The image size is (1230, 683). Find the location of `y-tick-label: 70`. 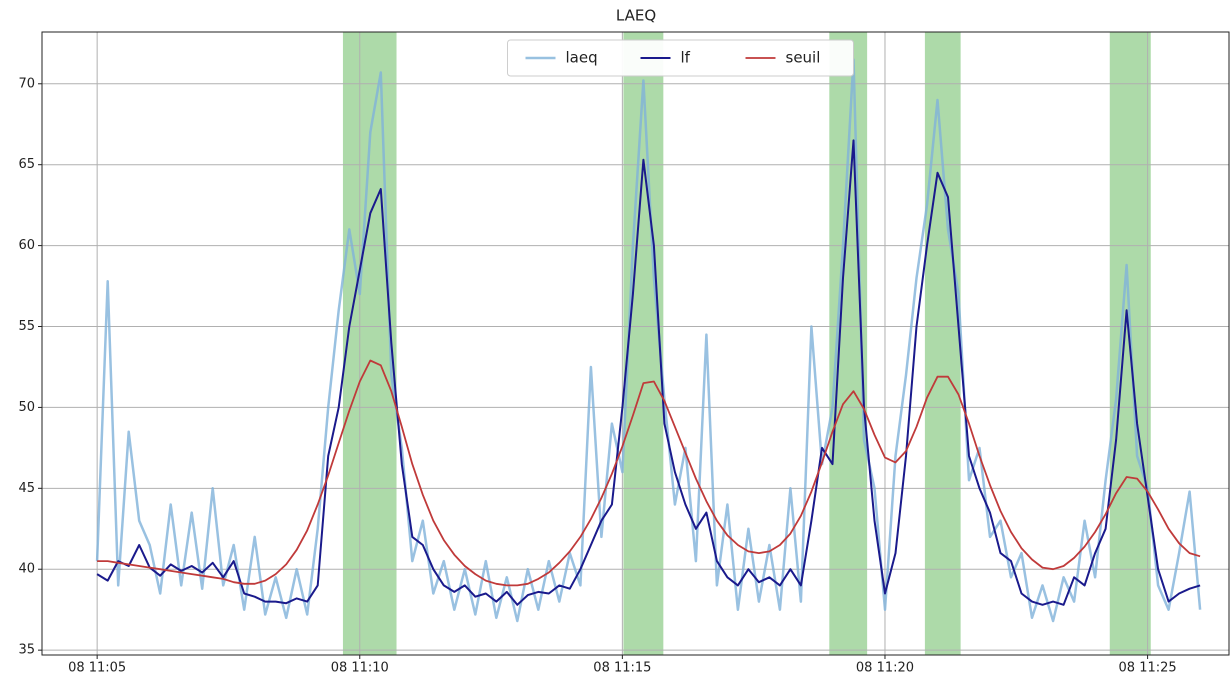

y-tick-label: 70 is located at coordinates (26, 83).